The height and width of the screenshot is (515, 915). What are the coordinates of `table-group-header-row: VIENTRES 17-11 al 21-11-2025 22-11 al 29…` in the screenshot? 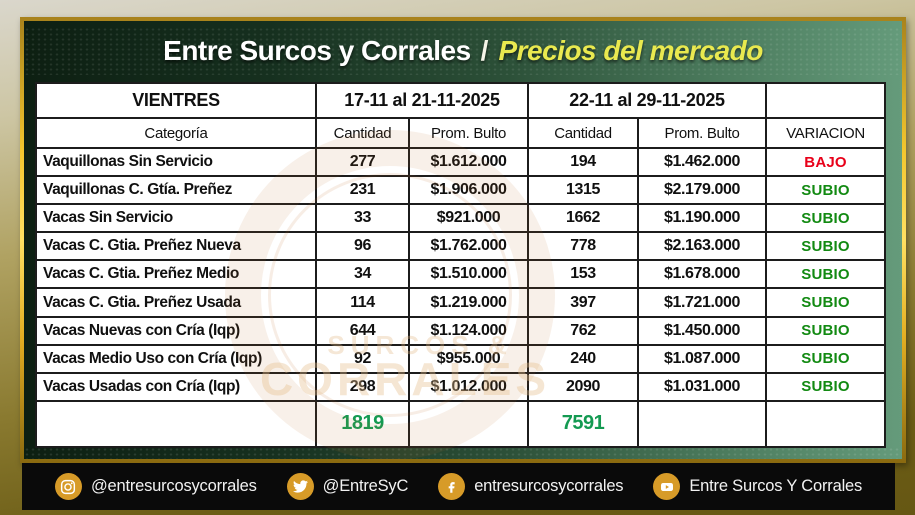 It's located at (461, 100).